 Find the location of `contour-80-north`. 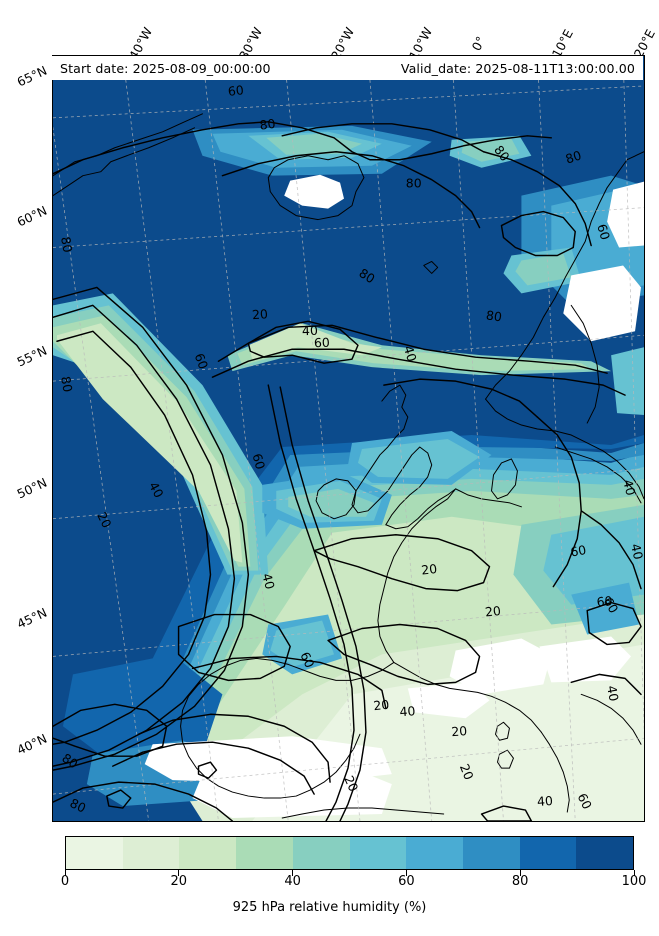

contour-80-north is located at coordinates (161, 148).